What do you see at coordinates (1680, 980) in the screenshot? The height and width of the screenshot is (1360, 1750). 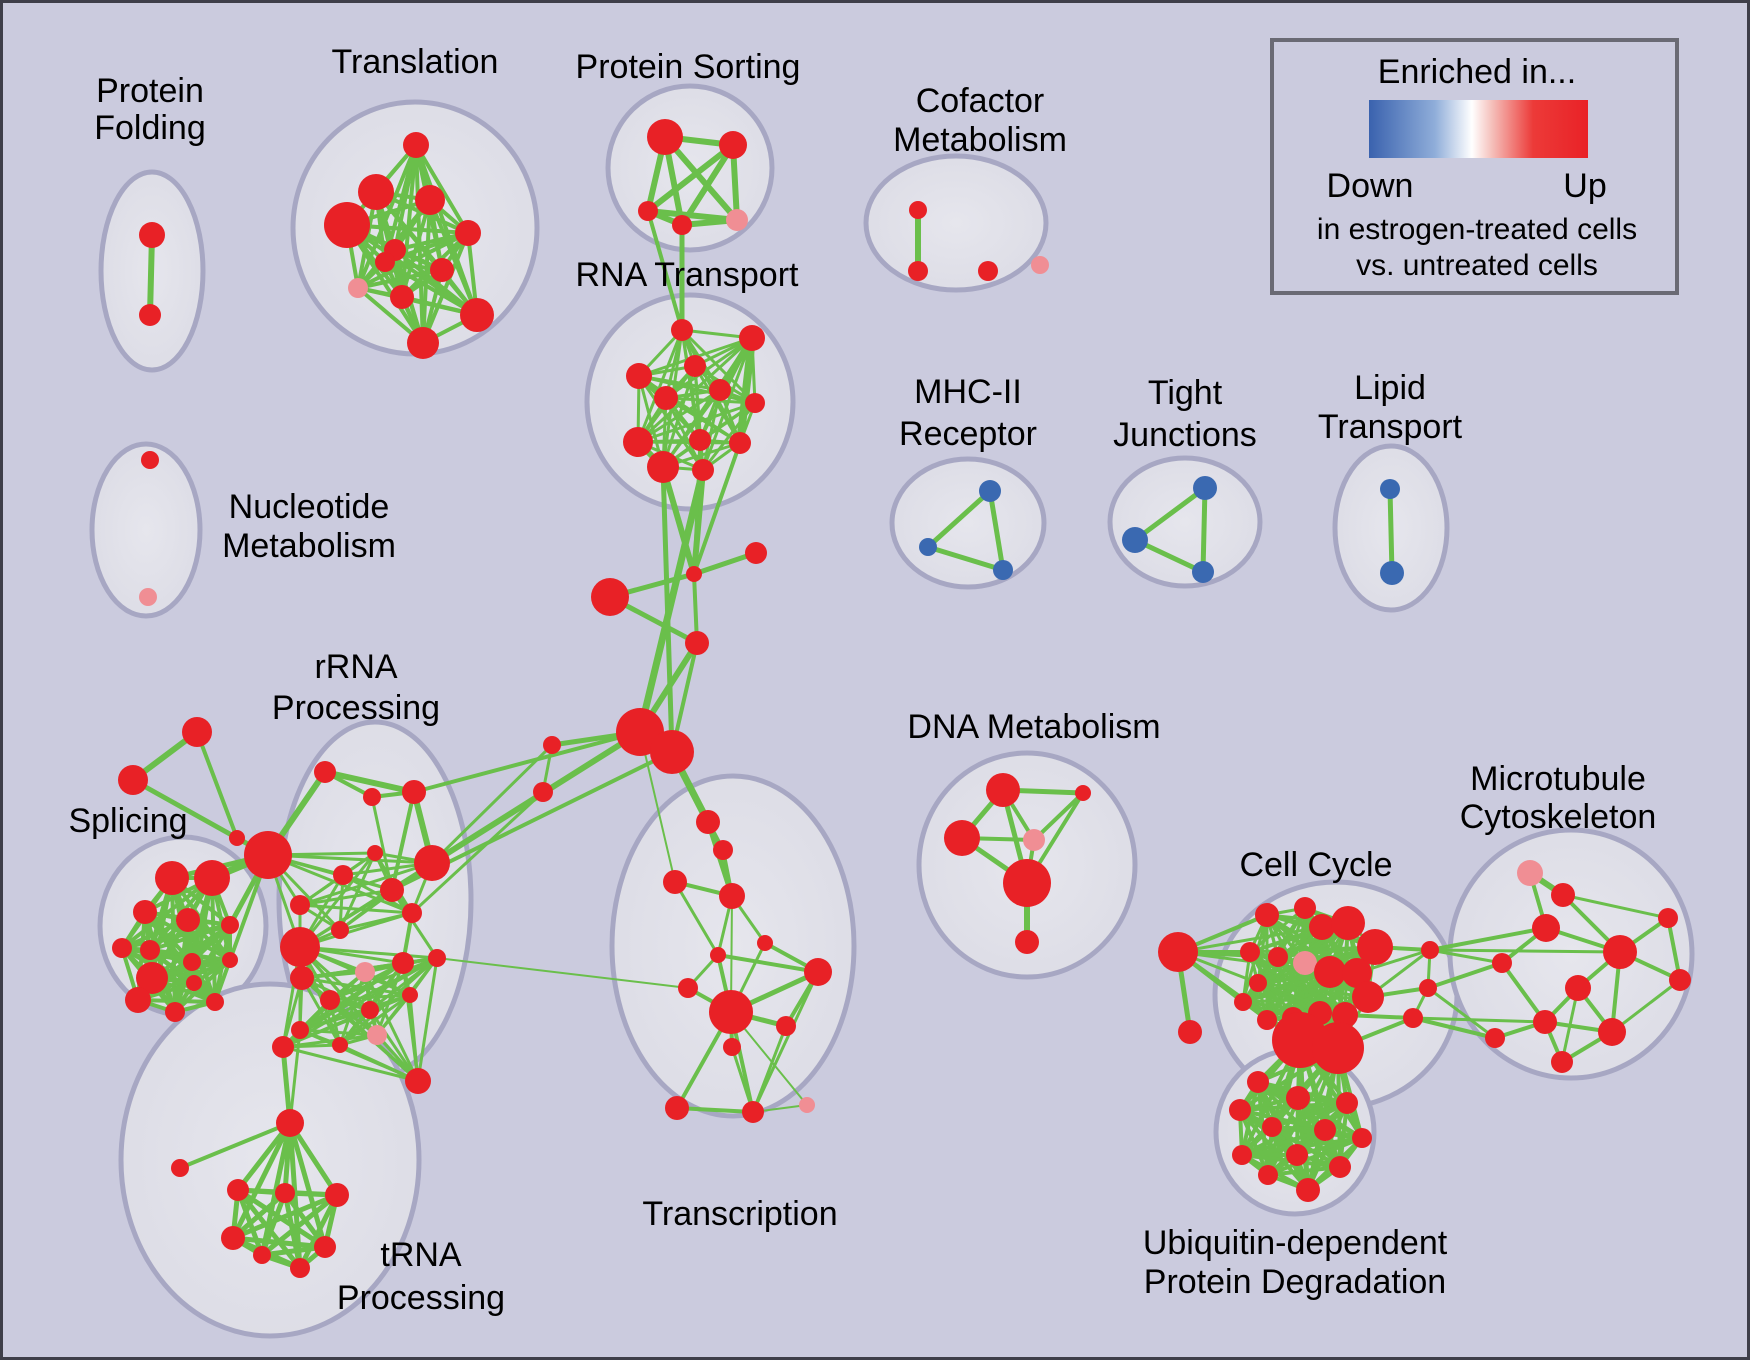 I see `gene-set-node-mt12` at bounding box center [1680, 980].